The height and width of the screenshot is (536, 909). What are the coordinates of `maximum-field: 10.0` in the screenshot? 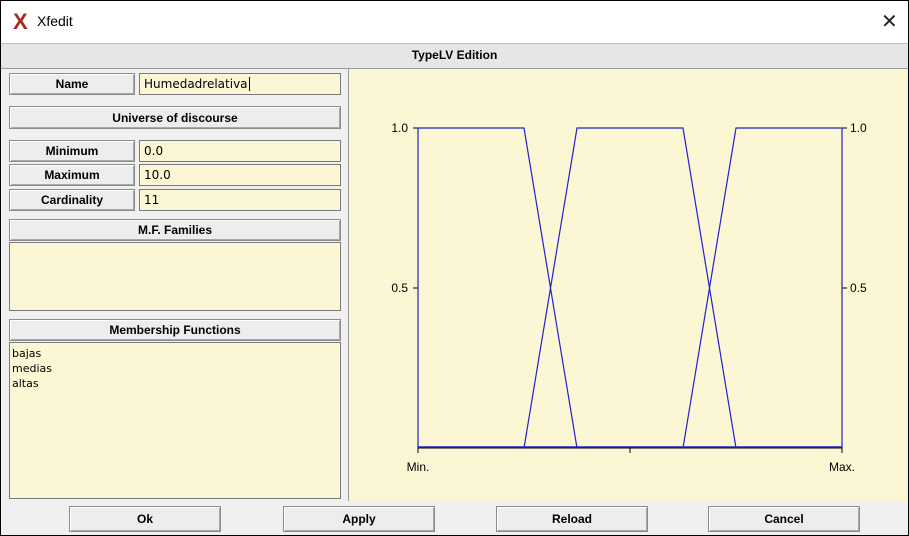 It's located at (240, 175).